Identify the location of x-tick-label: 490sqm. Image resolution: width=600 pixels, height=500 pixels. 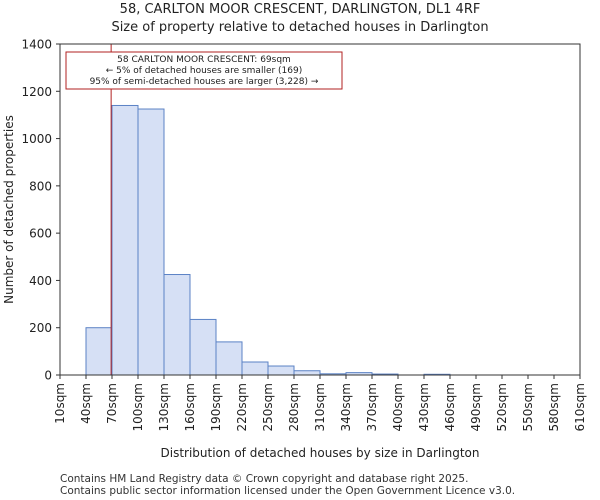
(476, 407).